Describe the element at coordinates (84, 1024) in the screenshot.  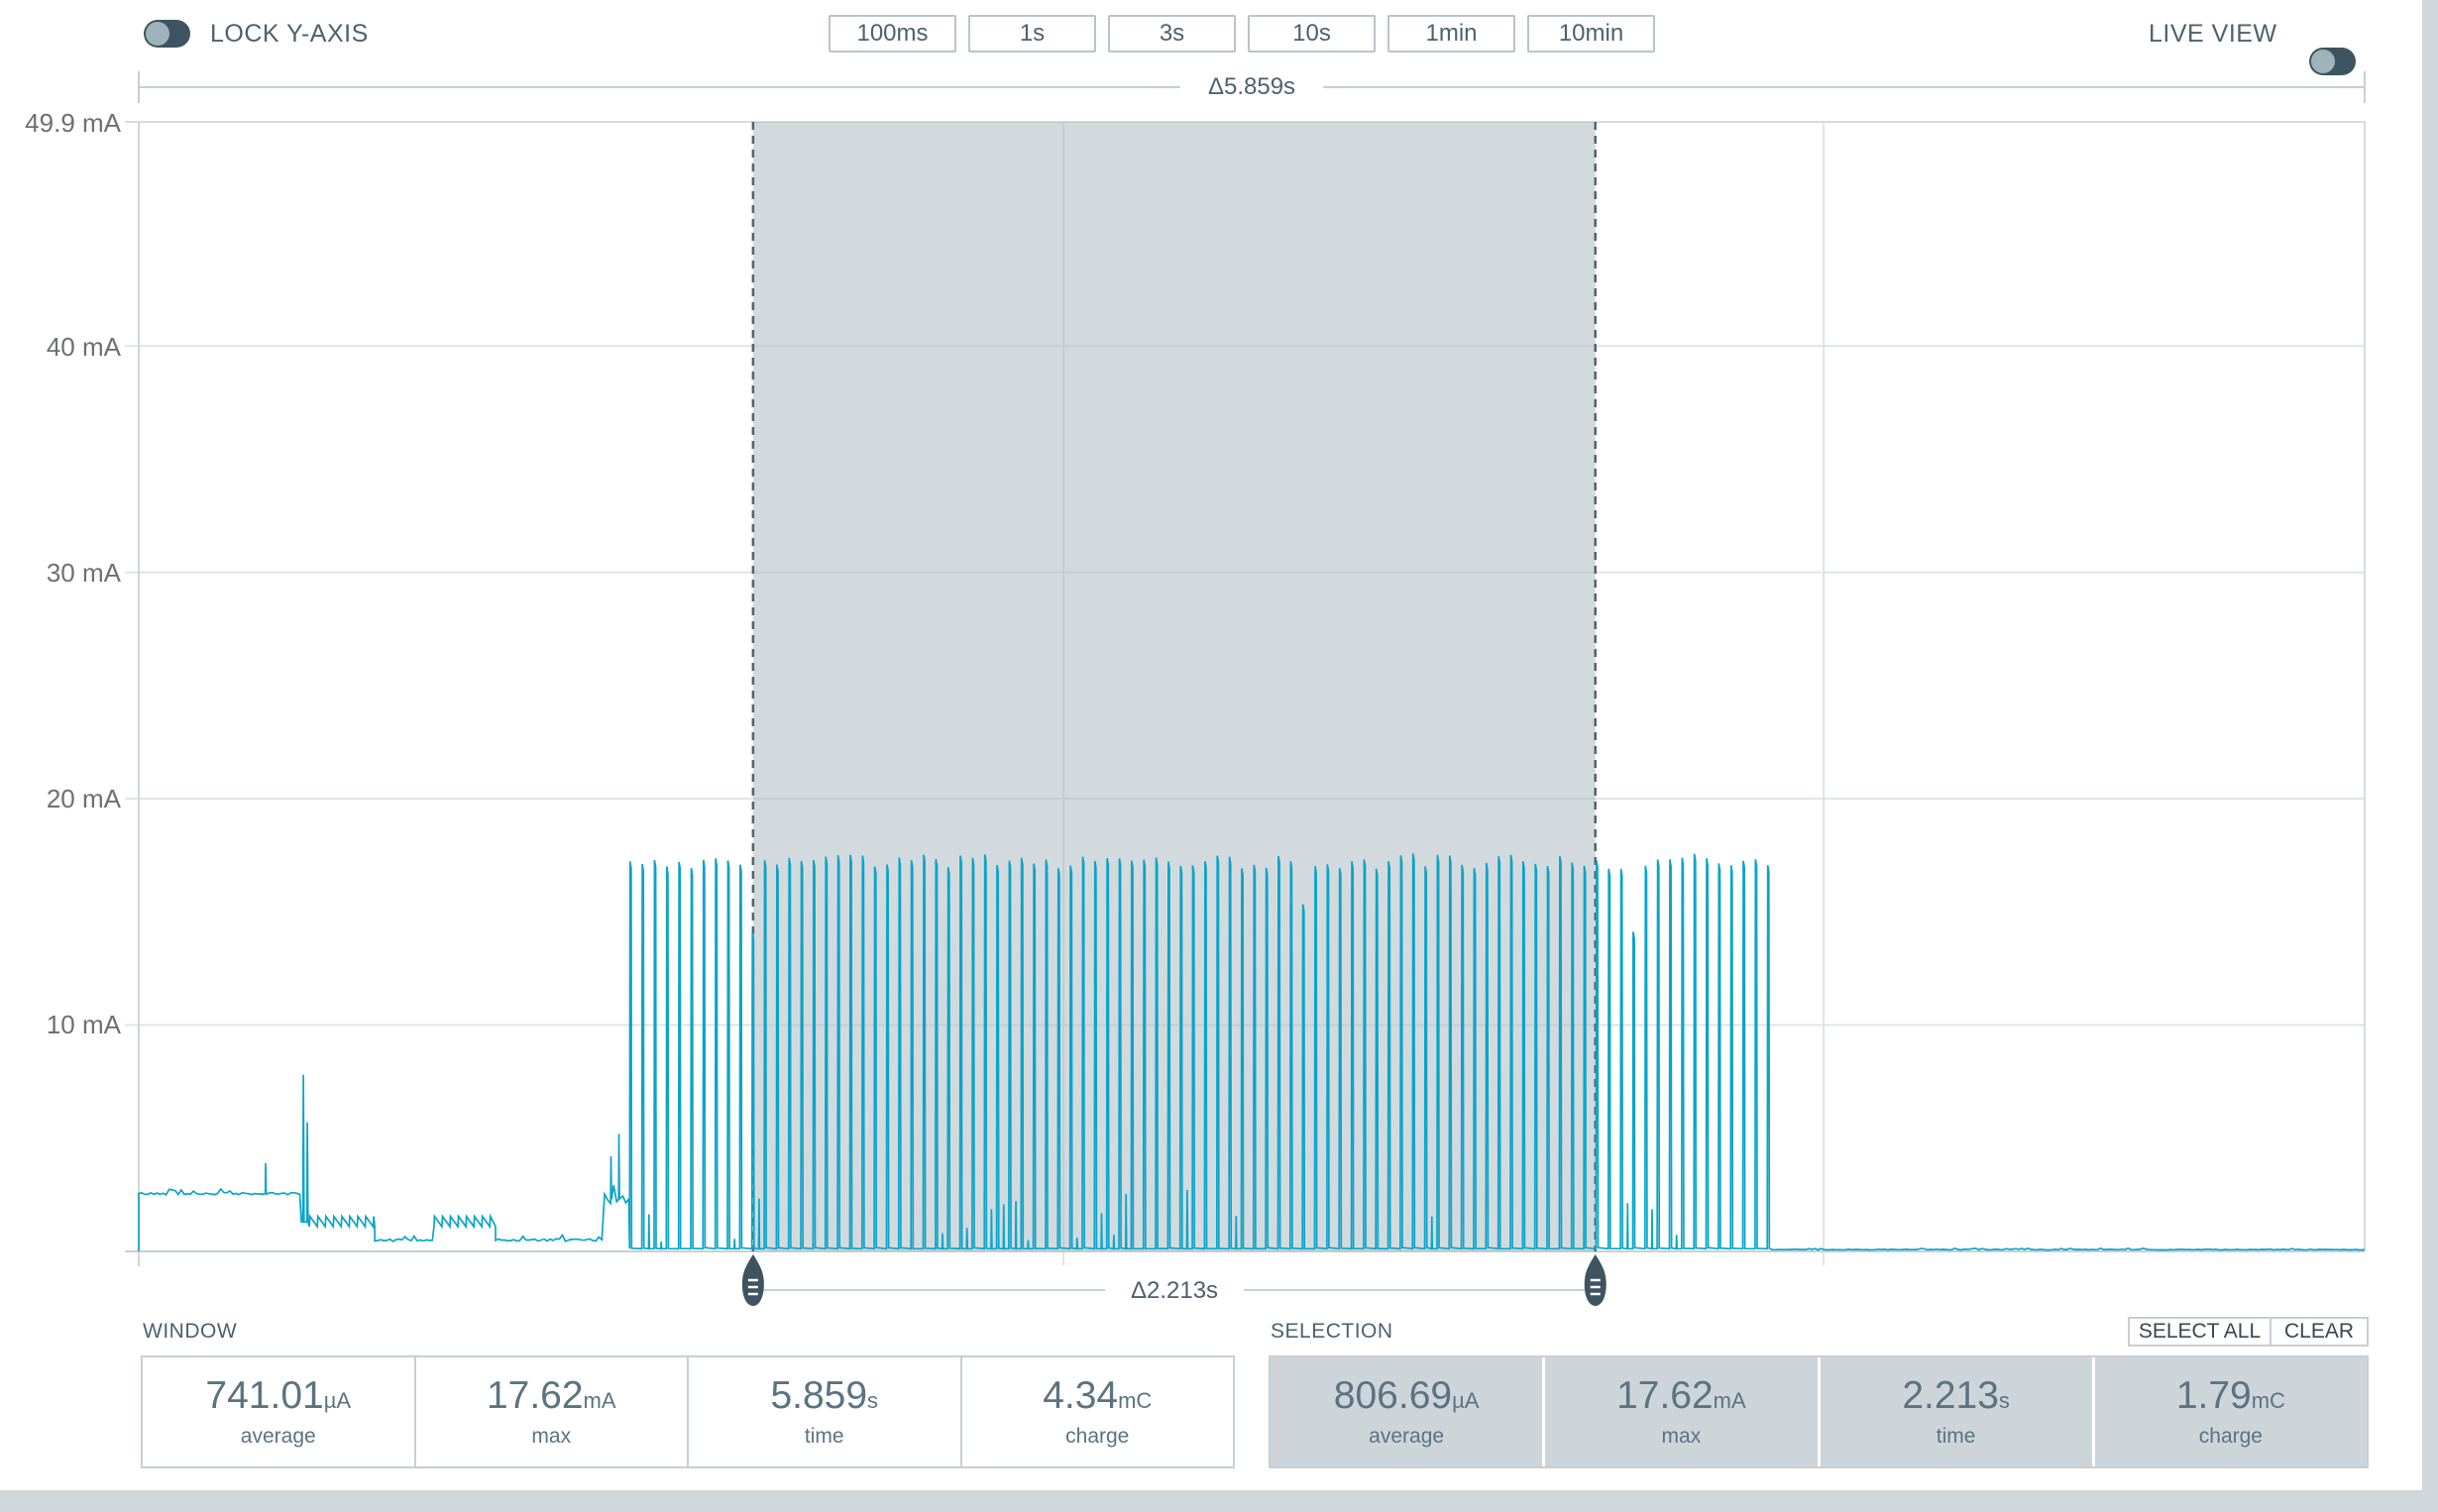
I see `y-axis-tick-10: 10 mA` at that location.